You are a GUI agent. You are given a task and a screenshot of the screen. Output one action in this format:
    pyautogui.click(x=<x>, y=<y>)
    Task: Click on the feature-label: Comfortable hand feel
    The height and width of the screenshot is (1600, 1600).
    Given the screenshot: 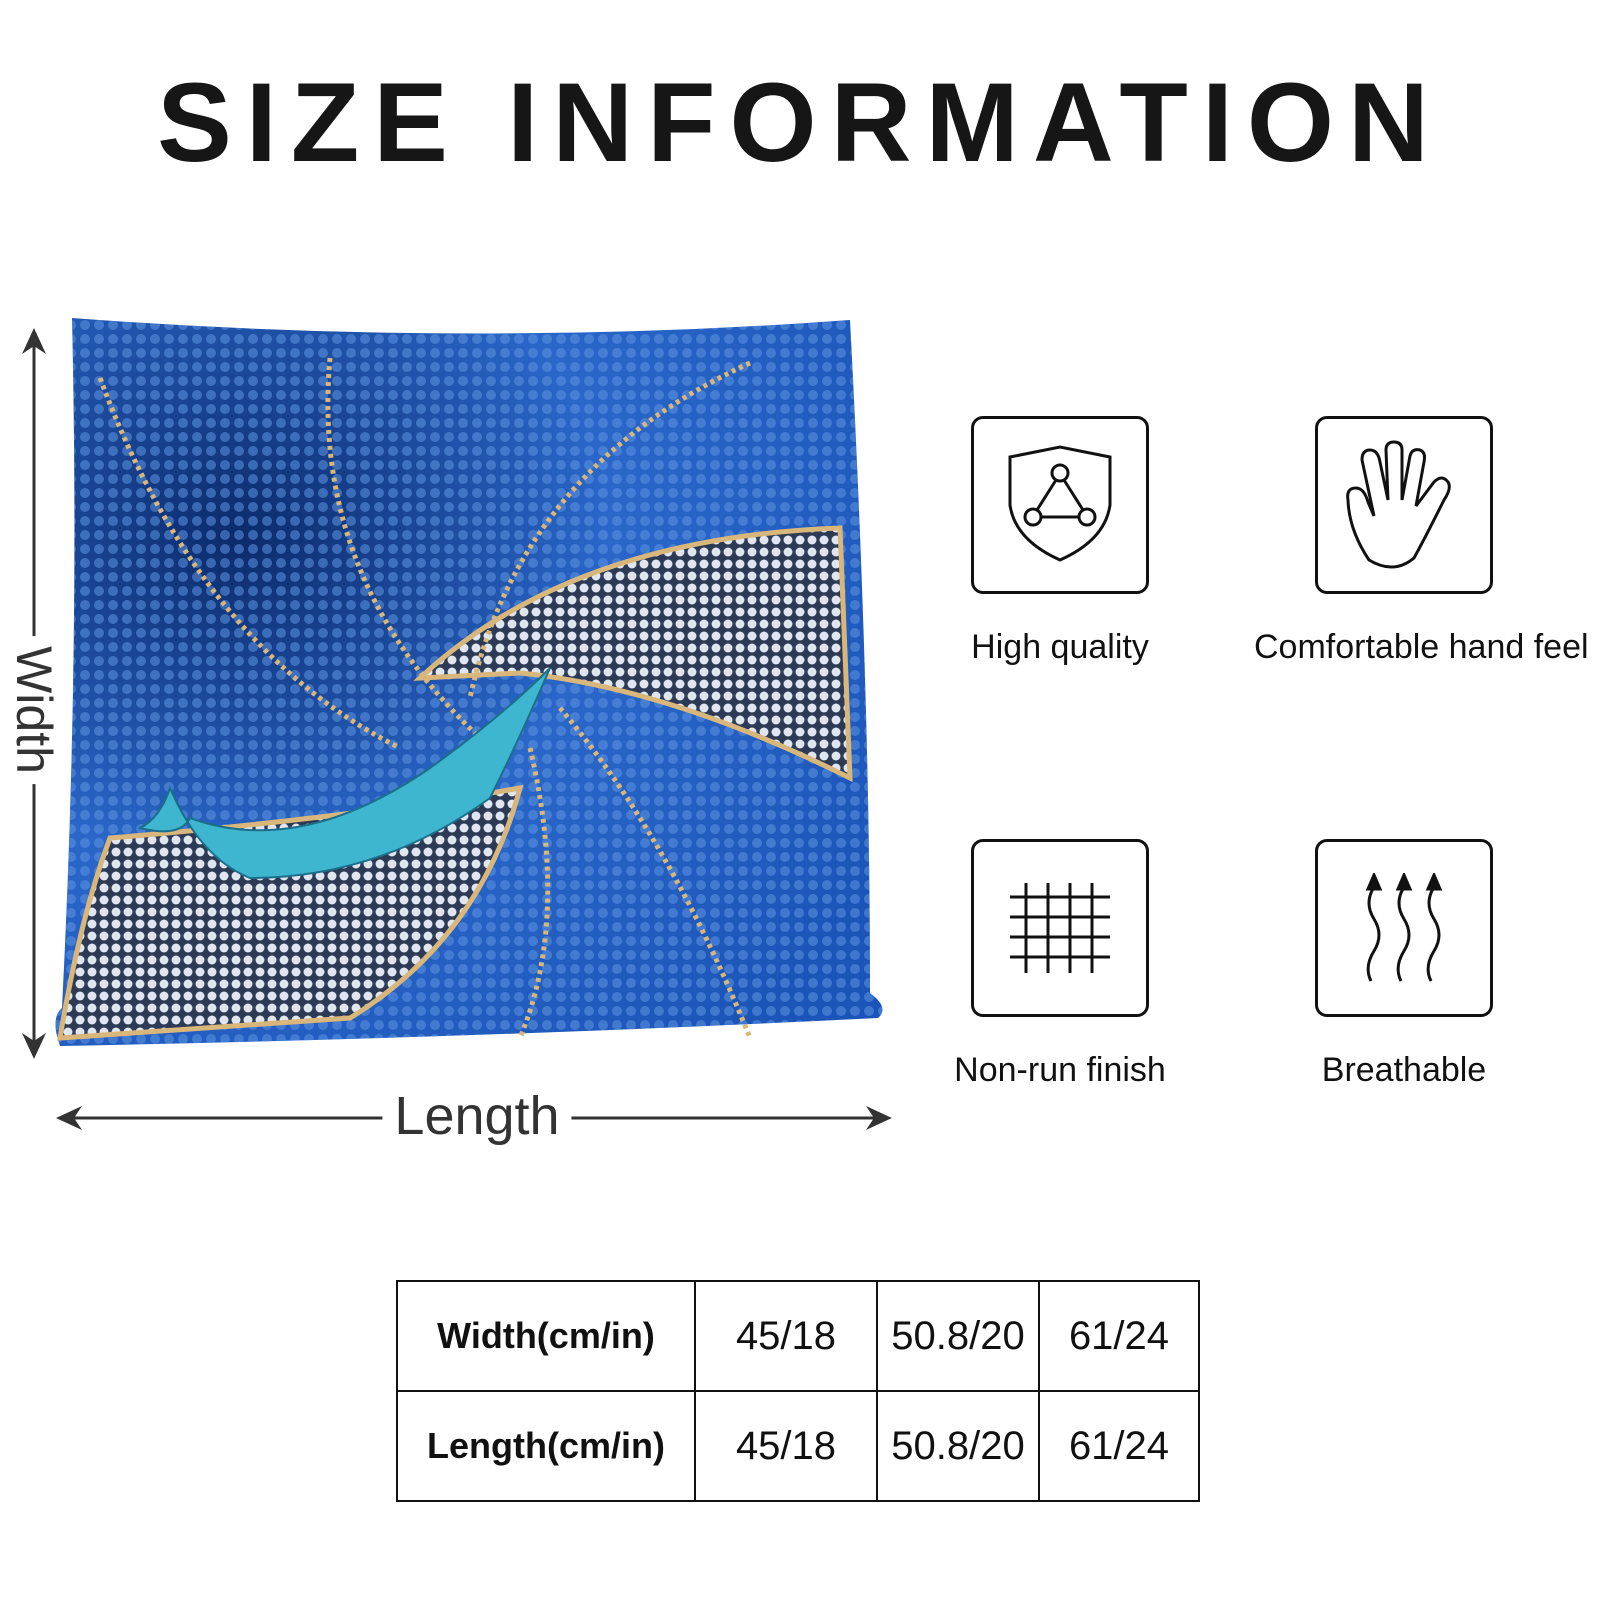 What is the action you would take?
    pyautogui.click(x=1421, y=647)
    